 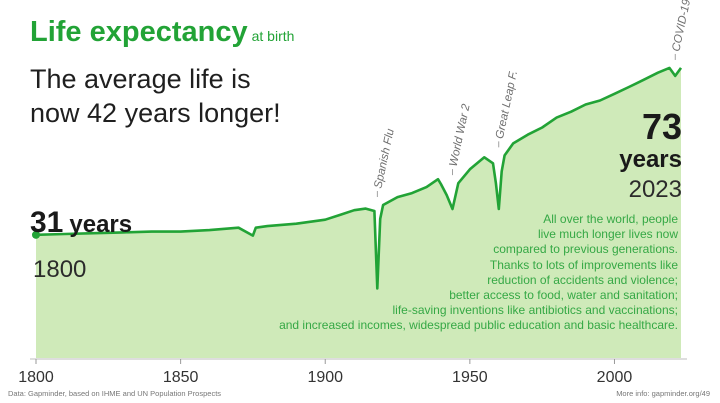 I want to click on note-line: reduction of accidents and violence;, so click(x=582, y=279).